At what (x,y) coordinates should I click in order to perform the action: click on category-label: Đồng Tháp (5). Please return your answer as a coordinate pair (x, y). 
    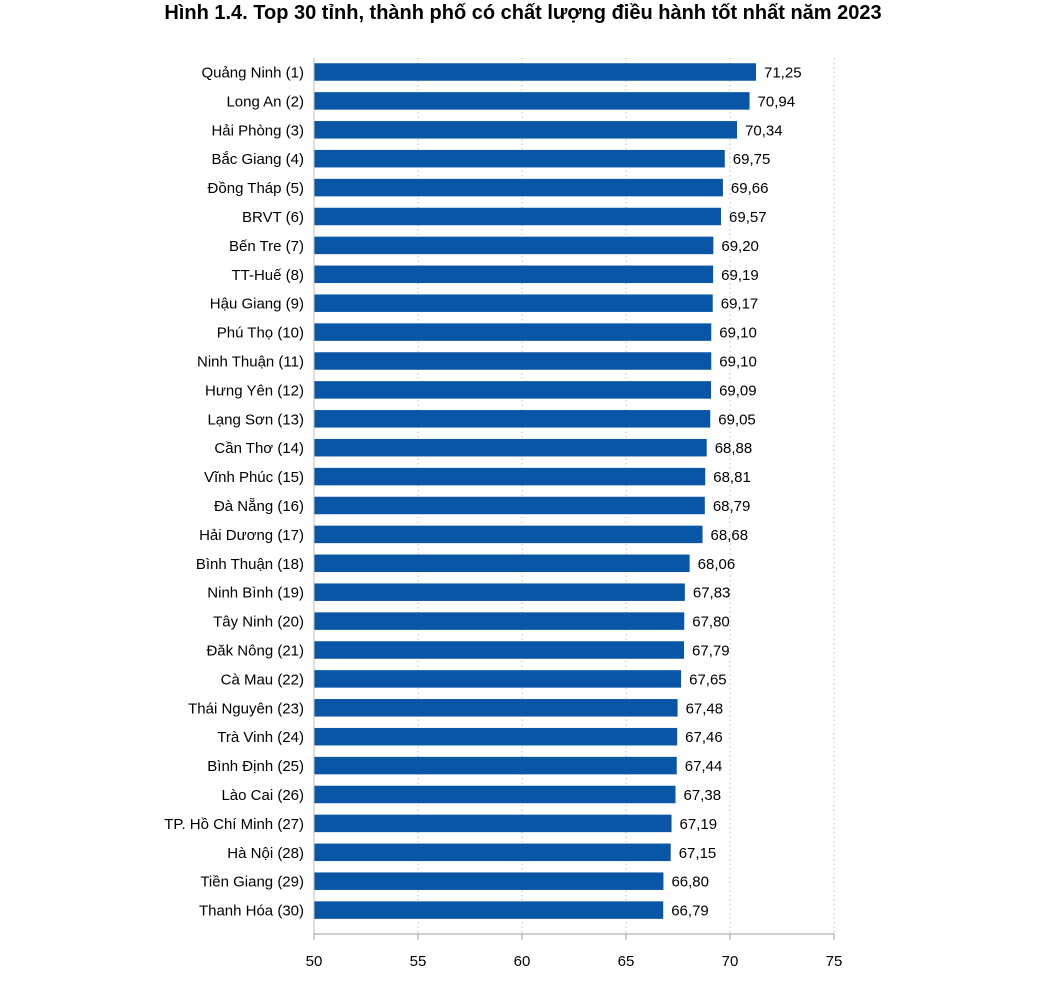
    Looking at the image, I should click on (256, 188).